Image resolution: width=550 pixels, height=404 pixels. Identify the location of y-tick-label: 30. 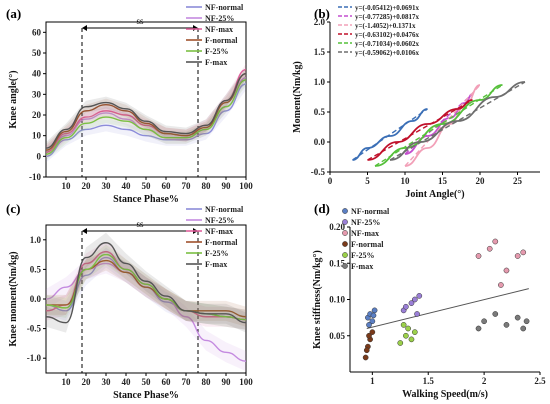
(37, 94).